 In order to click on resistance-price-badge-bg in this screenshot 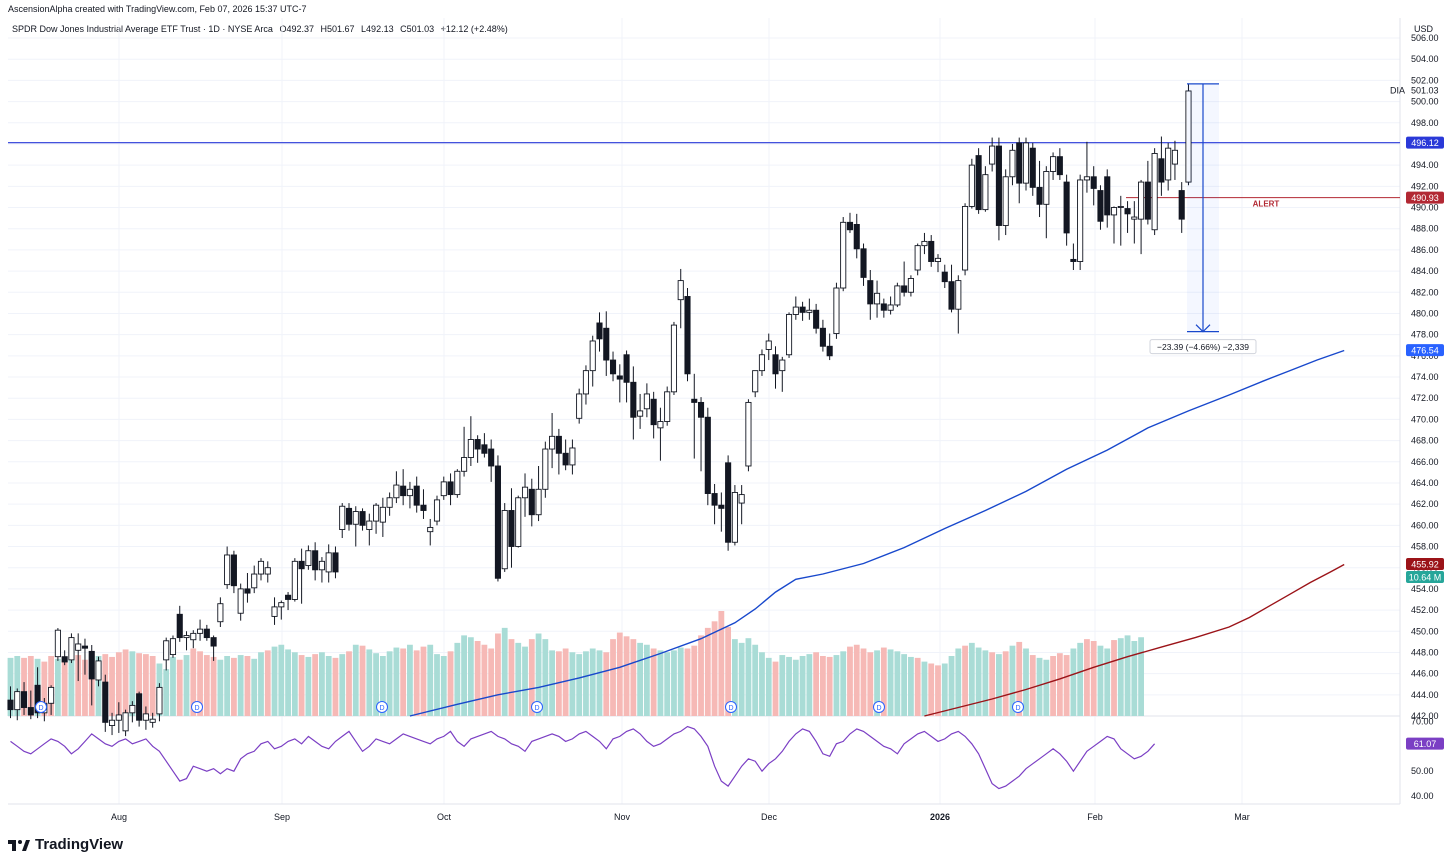, I will do `click(1425, 142)`.